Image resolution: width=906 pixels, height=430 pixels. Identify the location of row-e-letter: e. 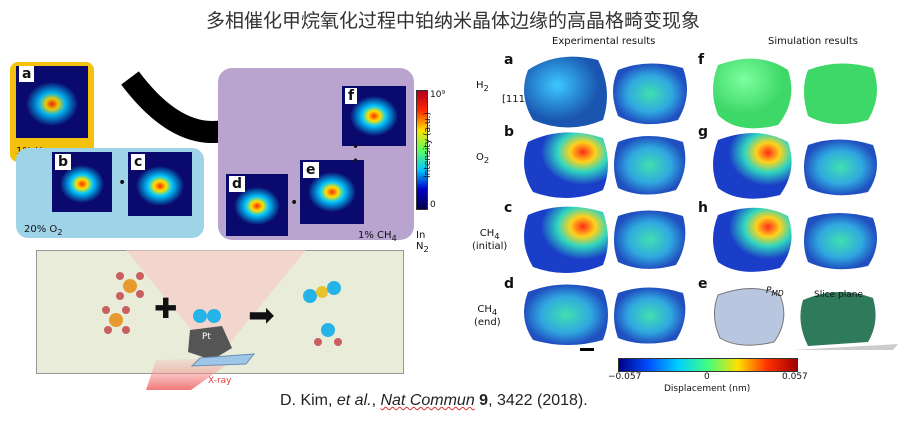
(703, 284).